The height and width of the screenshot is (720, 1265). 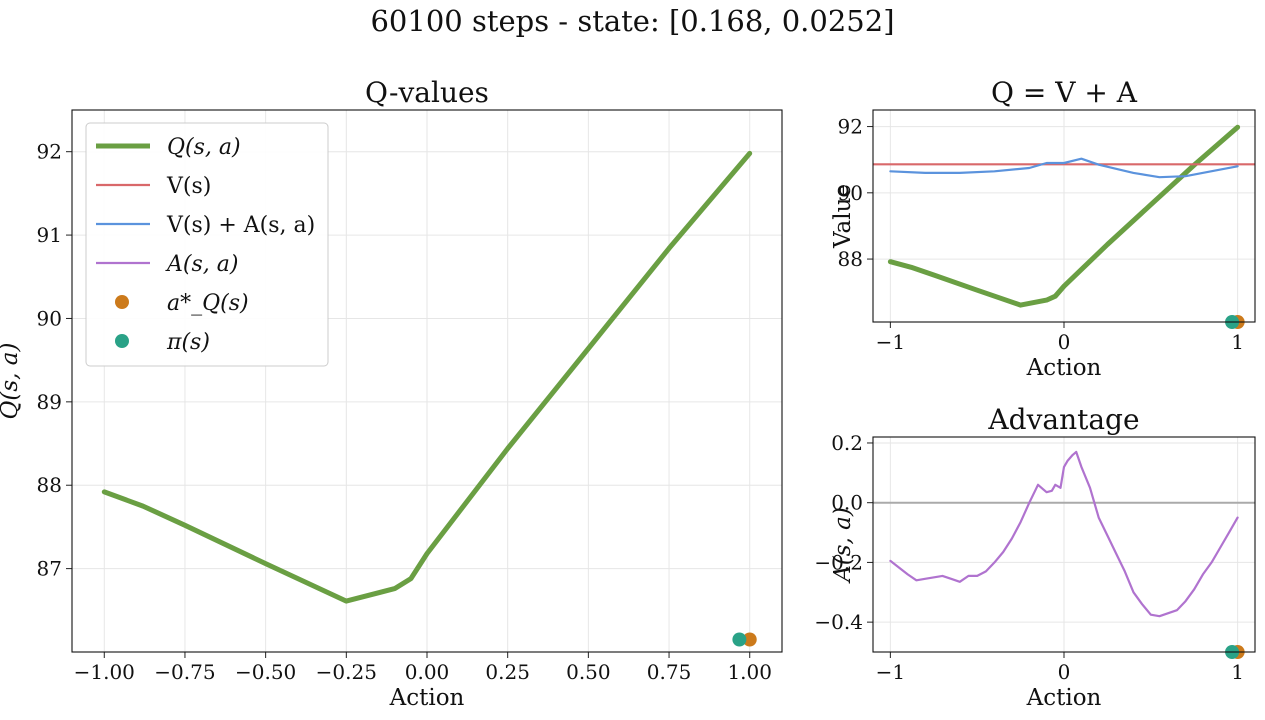 I want to click on y-tick-label: 91, so click(x=49, y=235).